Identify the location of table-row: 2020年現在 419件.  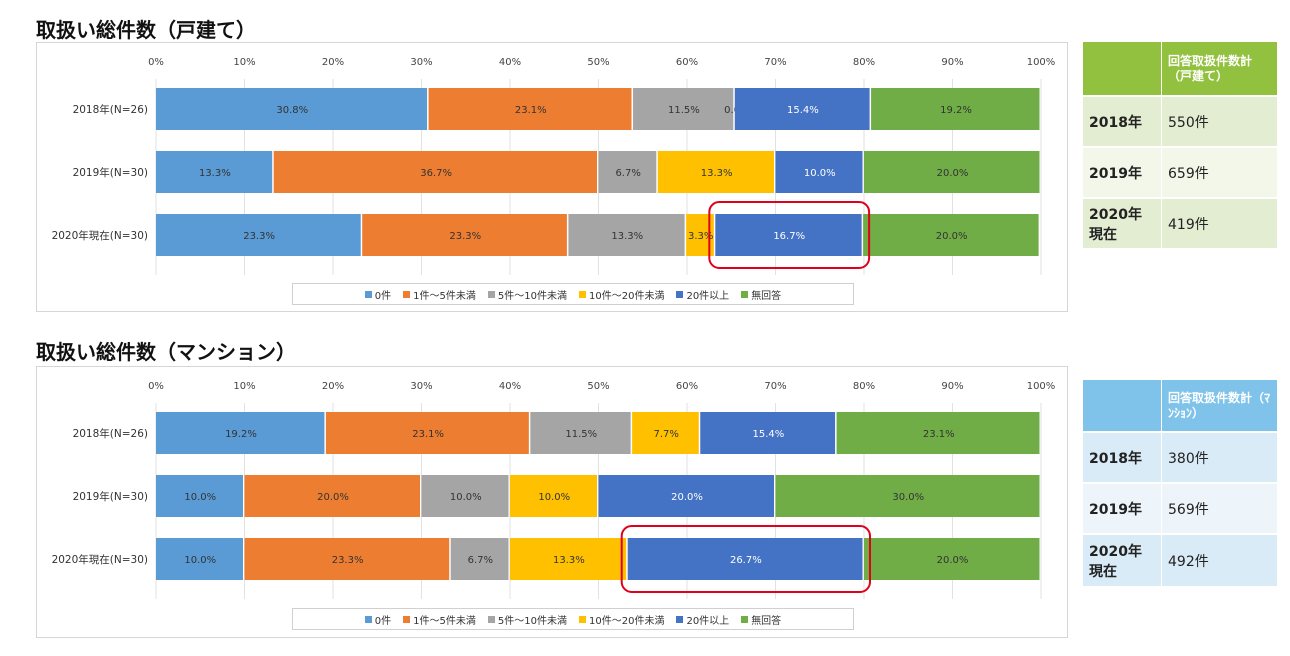
(1180, 222).